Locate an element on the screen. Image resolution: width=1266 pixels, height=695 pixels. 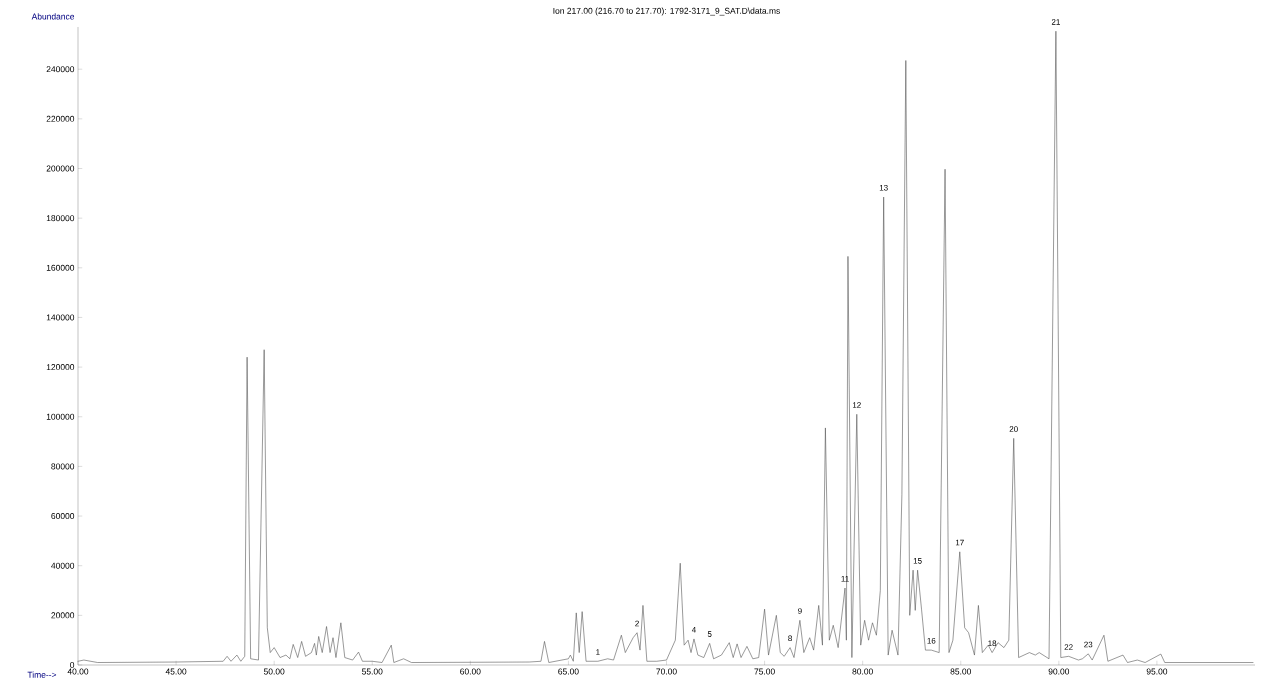
y-tick-label: 40000 is located at coordinates (63, 565).